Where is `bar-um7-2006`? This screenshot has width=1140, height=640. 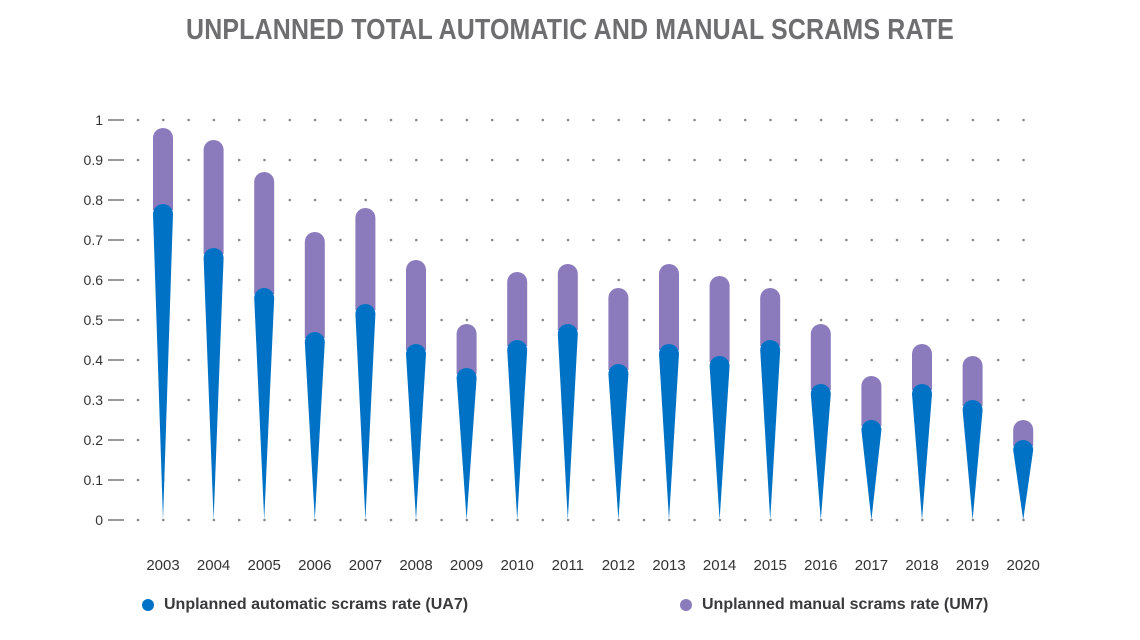
bar-um7-2006 is located at coordinates (314, 285).